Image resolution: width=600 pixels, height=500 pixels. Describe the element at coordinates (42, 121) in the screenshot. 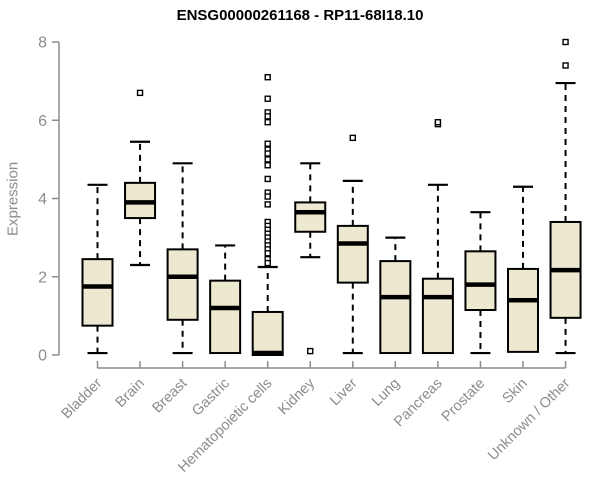

I see `y-tick-label: 6` at that location.